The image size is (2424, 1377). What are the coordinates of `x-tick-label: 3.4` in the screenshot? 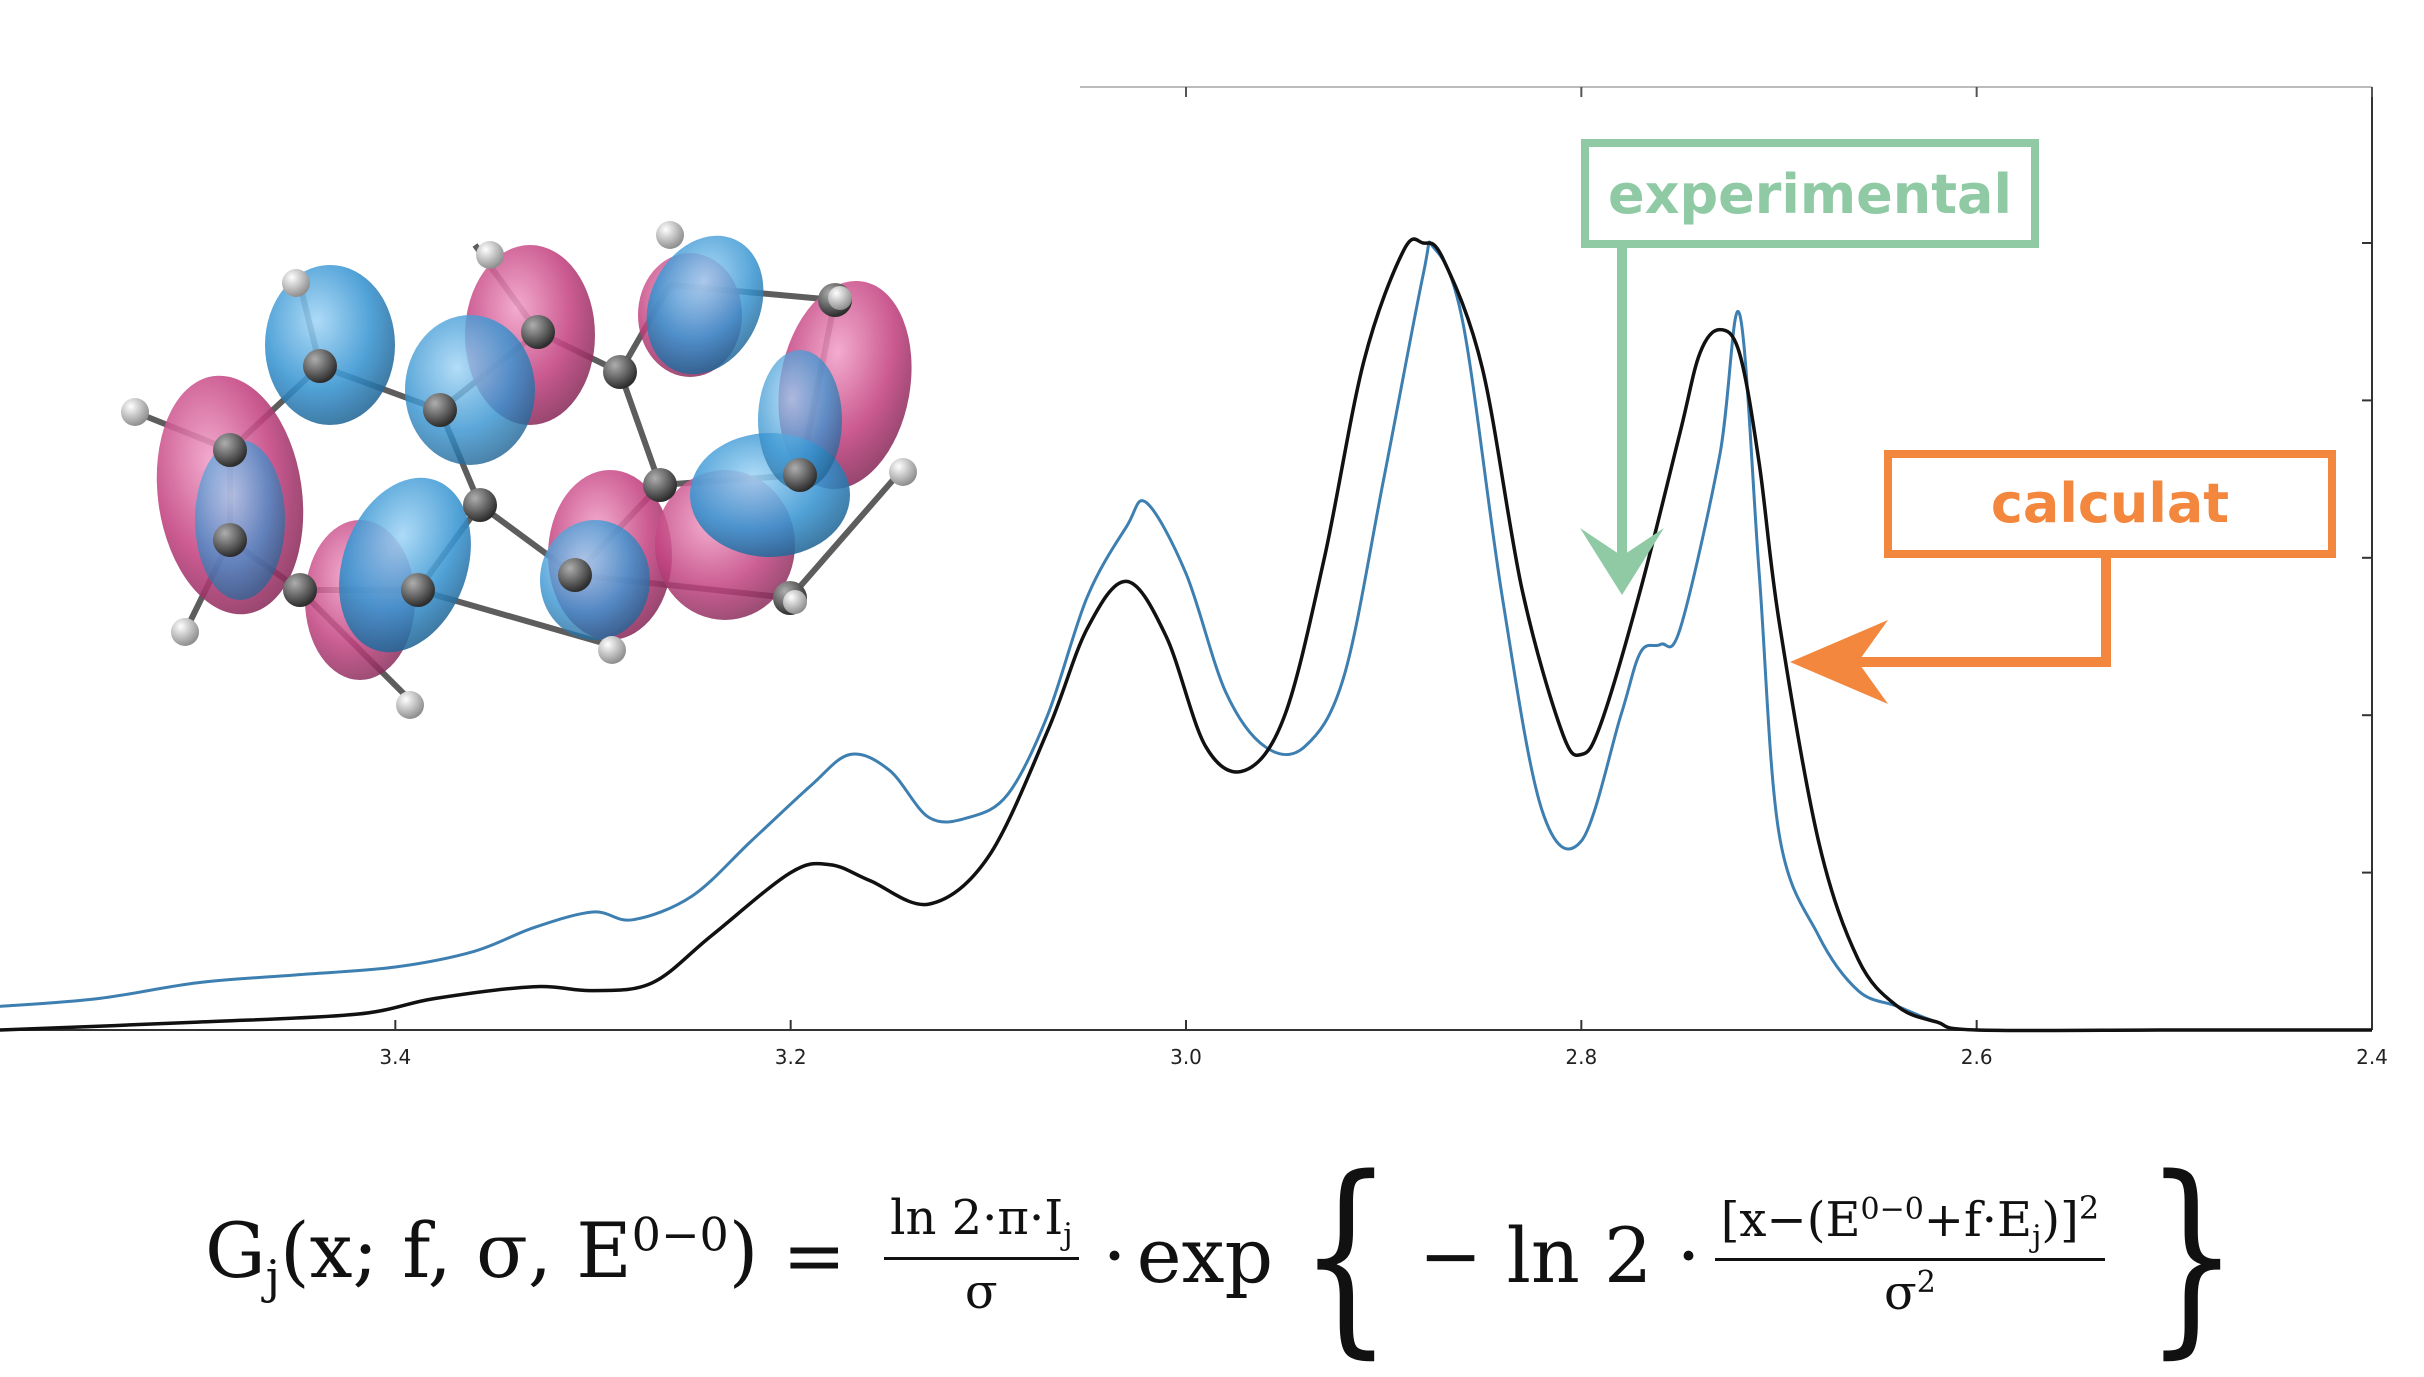 It's located at (395, 1057).